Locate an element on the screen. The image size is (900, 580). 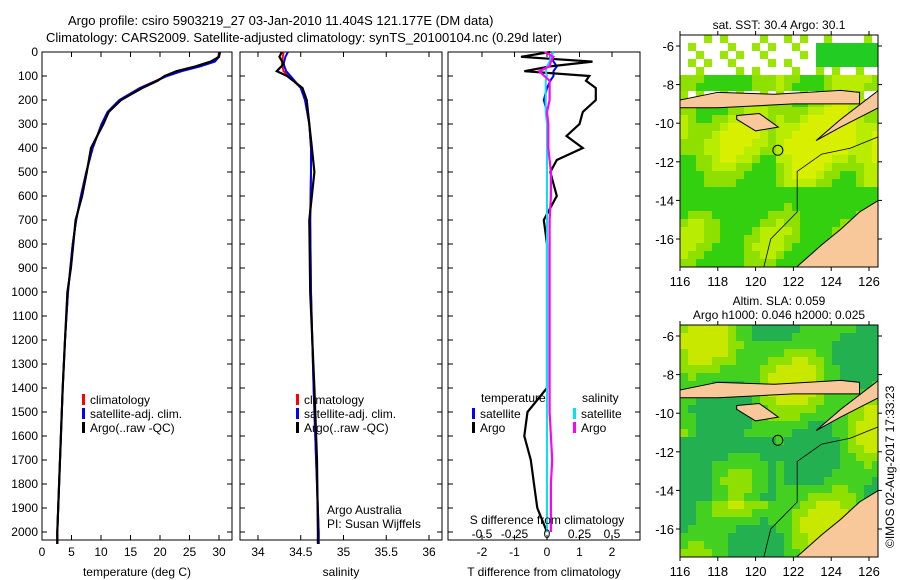
map-title: sat. SST: 30.4 Argo: 30.1 is located at coordinates (779, 25).